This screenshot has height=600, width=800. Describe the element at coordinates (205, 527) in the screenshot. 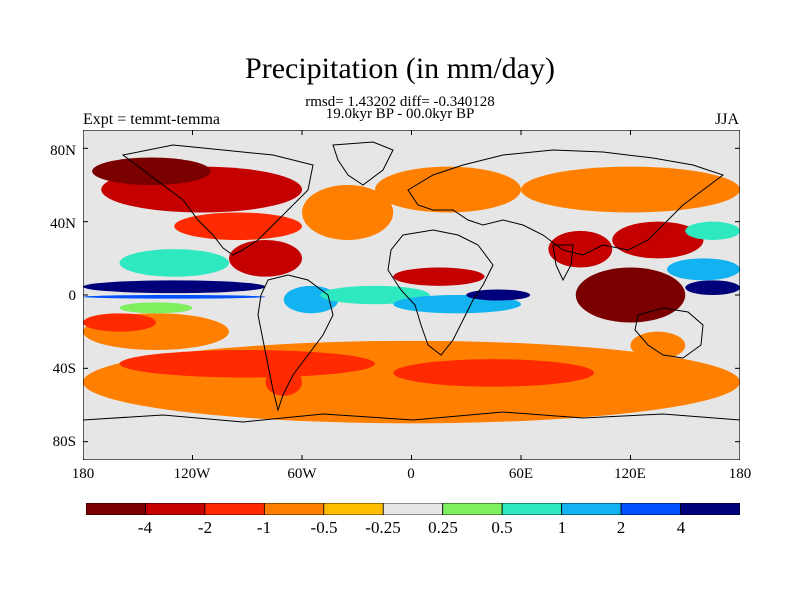

I see `colorbar-label: -2` at that location.